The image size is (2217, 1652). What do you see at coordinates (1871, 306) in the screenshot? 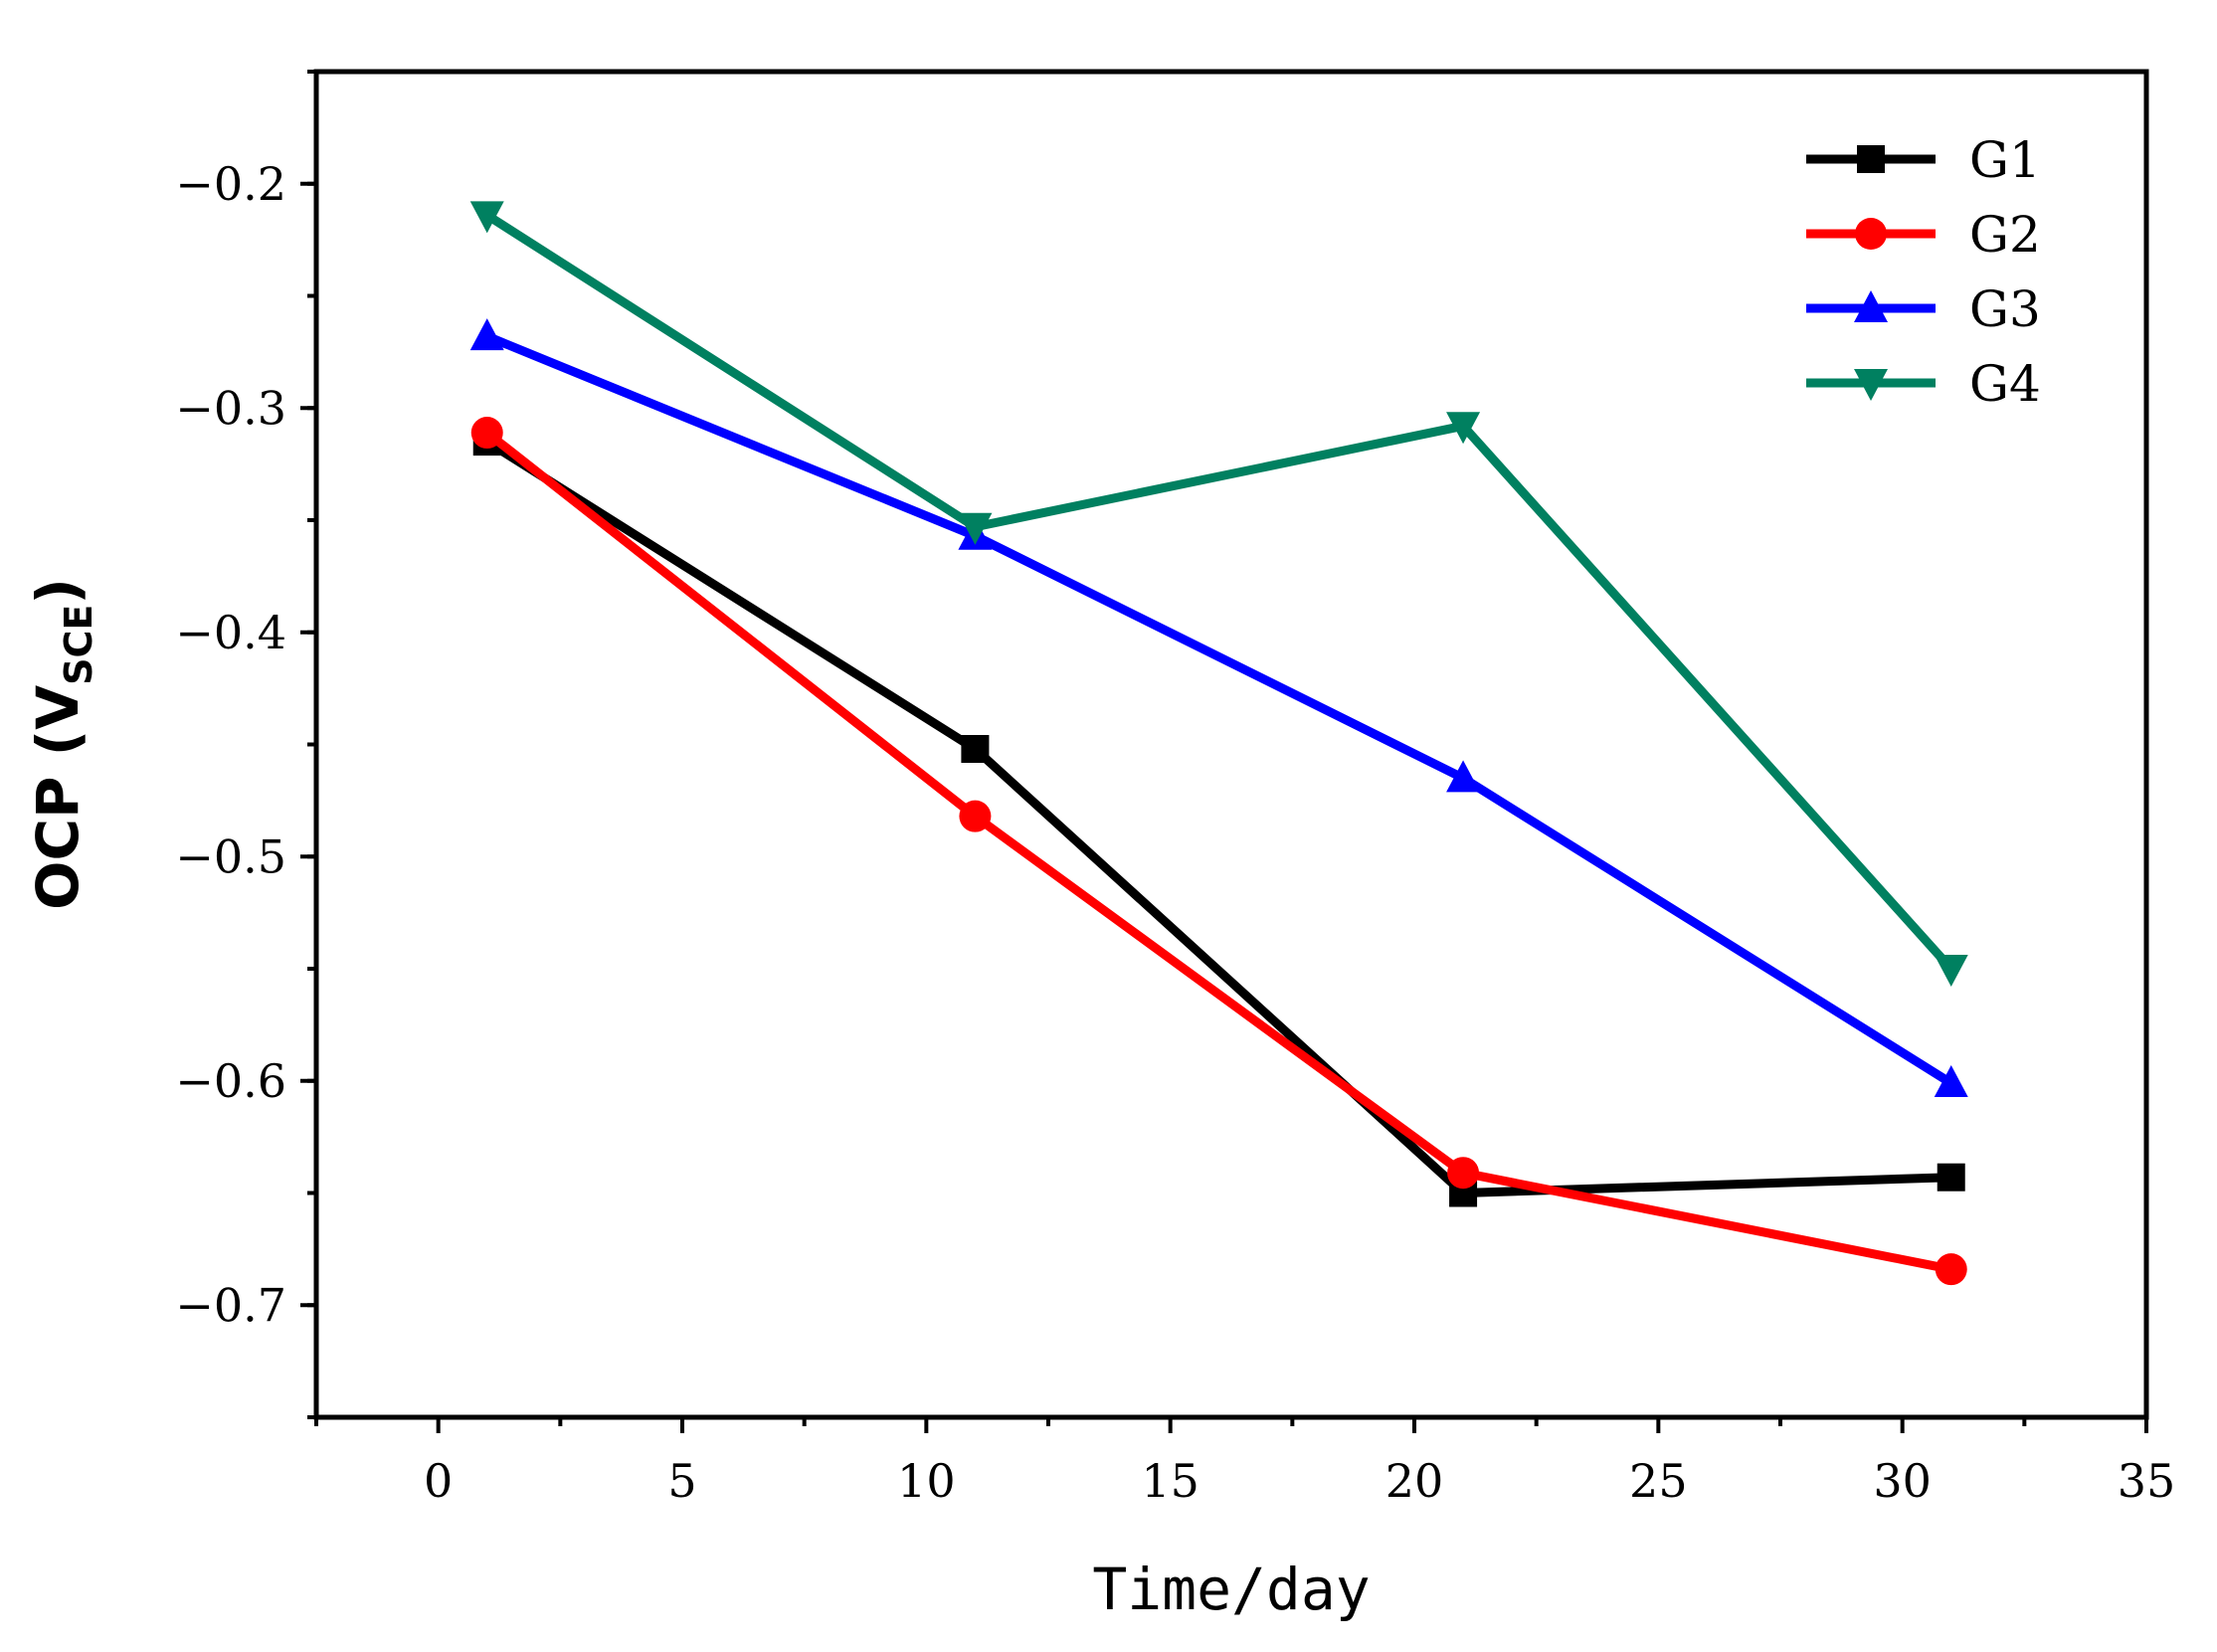
I see `legend-marker-g3` at bounding box center [1871, 306].